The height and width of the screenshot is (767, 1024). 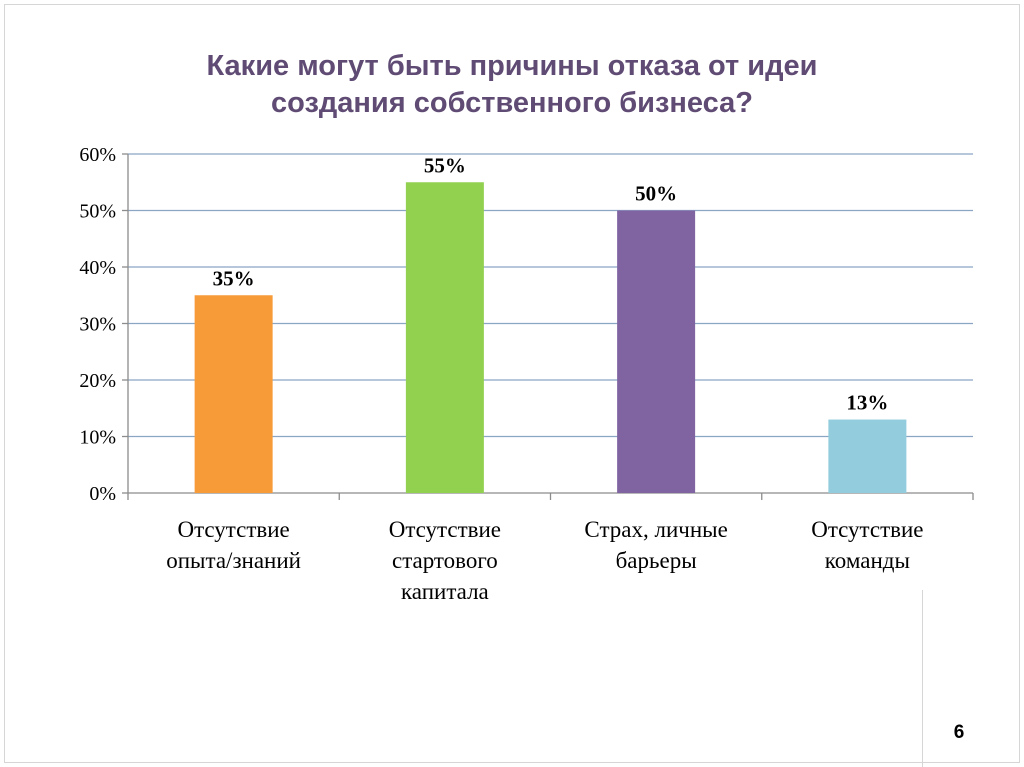 I want to click on slide-decor-line, so click(x=922, y=678).